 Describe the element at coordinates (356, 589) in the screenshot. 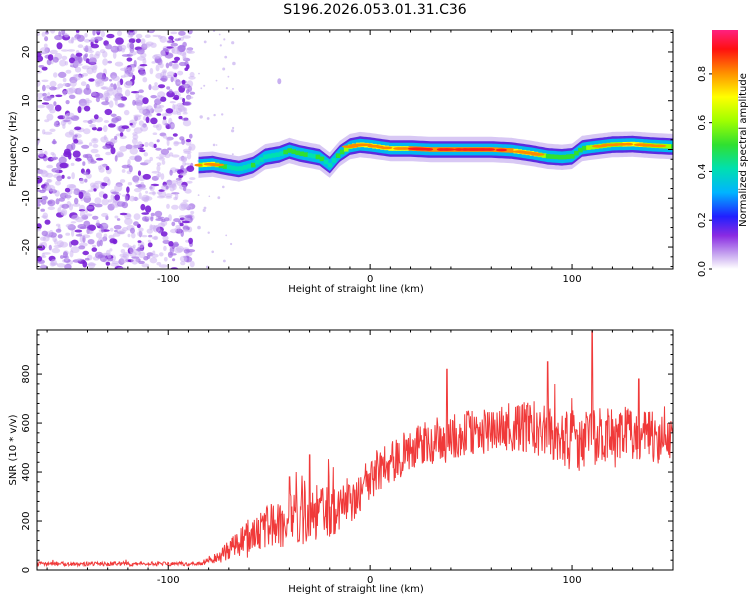

I see `snr-xlabel: Height of straight line (km)` at that location.